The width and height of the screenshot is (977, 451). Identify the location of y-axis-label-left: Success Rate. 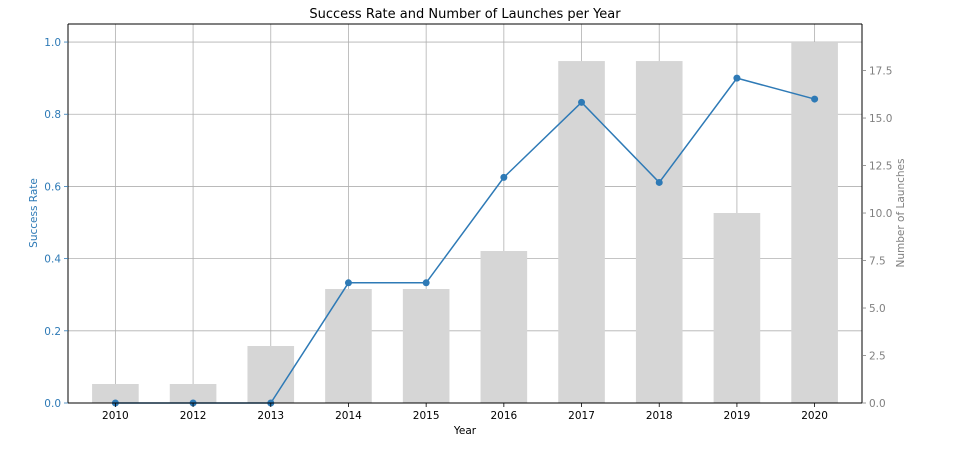
(34, 213).